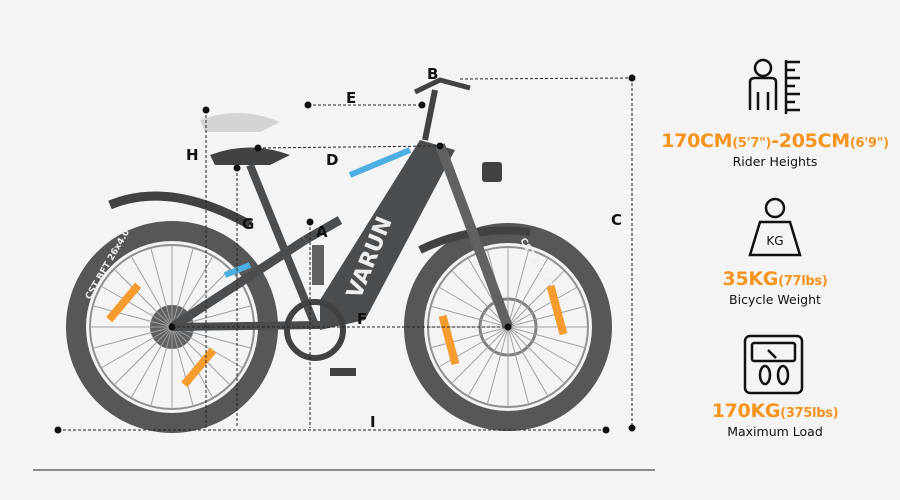 The height and width of the screenshot is (500, 900). I want to click on spec-label: Bicycle Weight, so click(775, 299).